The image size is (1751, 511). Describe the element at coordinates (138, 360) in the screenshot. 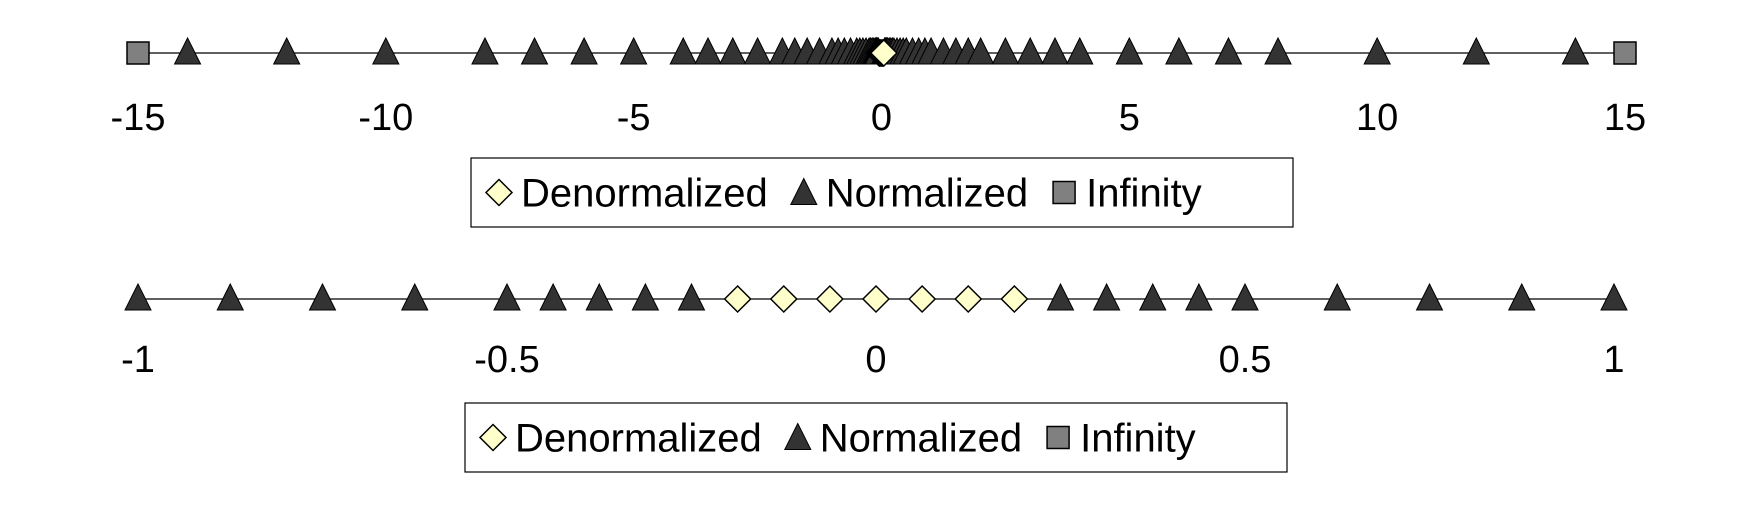

I see `x-tick-label: -1` at that location.